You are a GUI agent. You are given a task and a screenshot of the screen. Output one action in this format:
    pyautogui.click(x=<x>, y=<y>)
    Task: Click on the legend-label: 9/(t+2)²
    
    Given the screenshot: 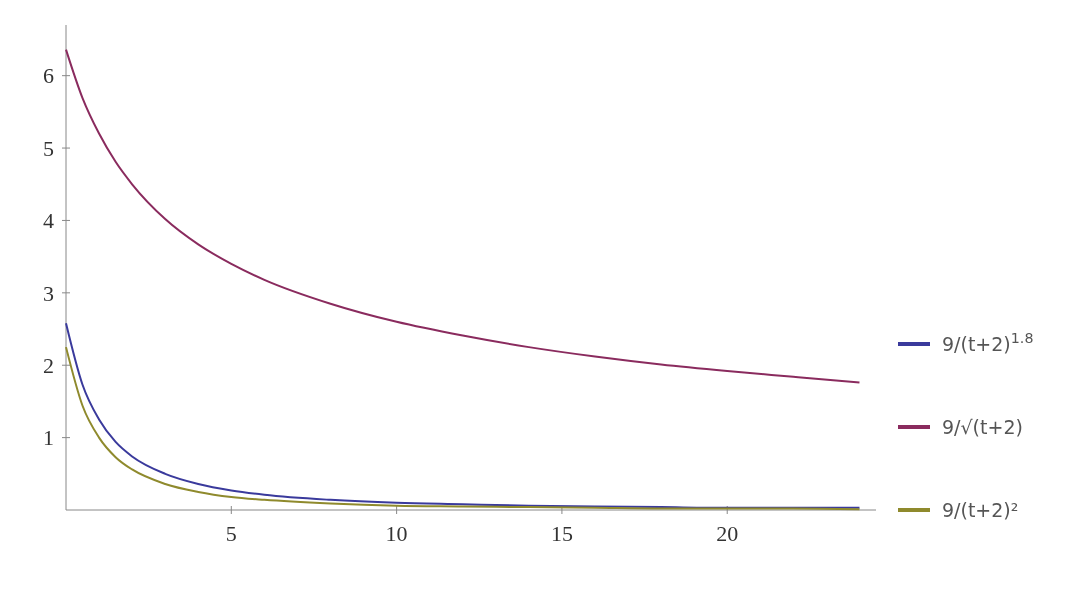 What is the action you would take?
    pyautogui.click(x=980, y=509)
    